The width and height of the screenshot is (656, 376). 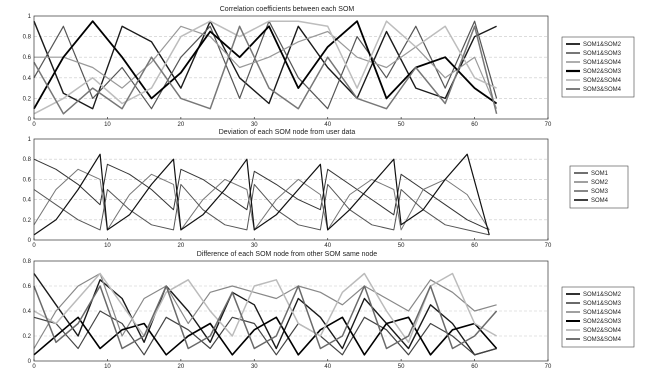 I want to click on legend-label: SOM2, so click(x=600, y=183).